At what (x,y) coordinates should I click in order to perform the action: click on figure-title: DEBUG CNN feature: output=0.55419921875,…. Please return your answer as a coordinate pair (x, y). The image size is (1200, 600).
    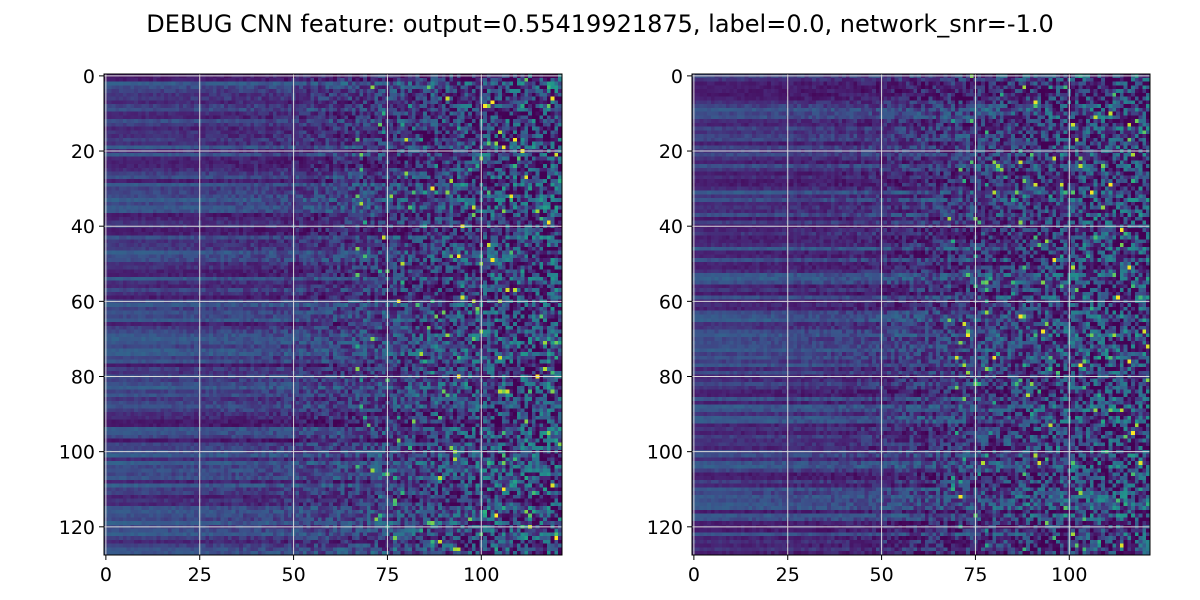
    Looking at the image, I should click on (600, 24).